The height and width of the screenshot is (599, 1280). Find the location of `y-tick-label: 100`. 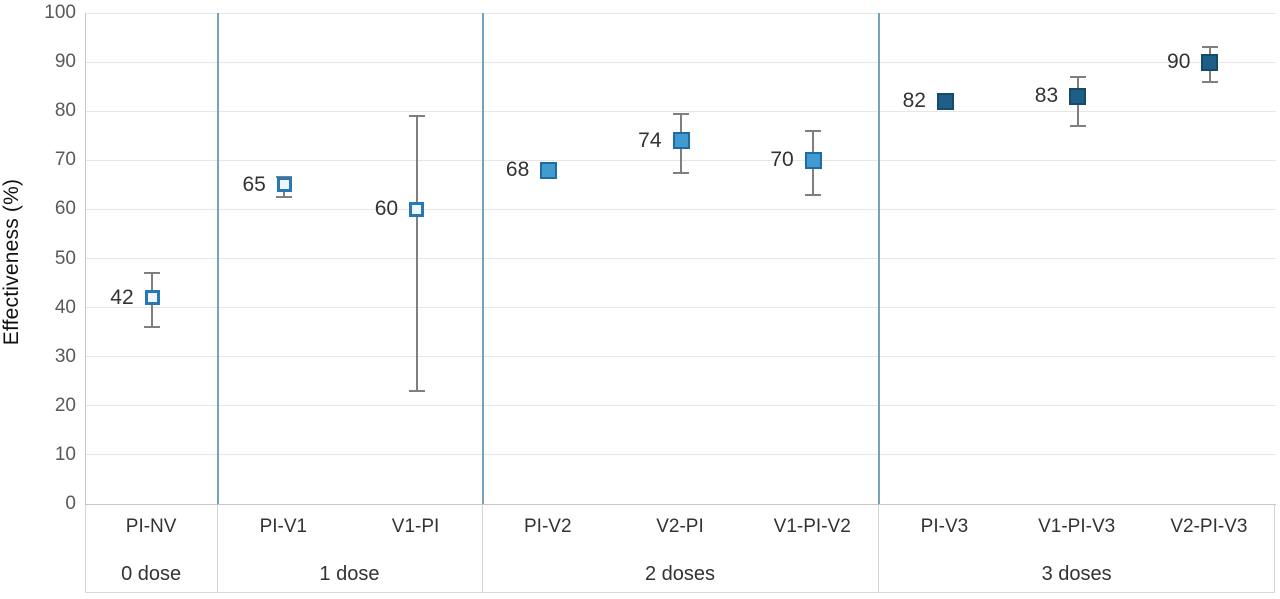

y-tick-label: 100 is located at coordinates (60, 12).